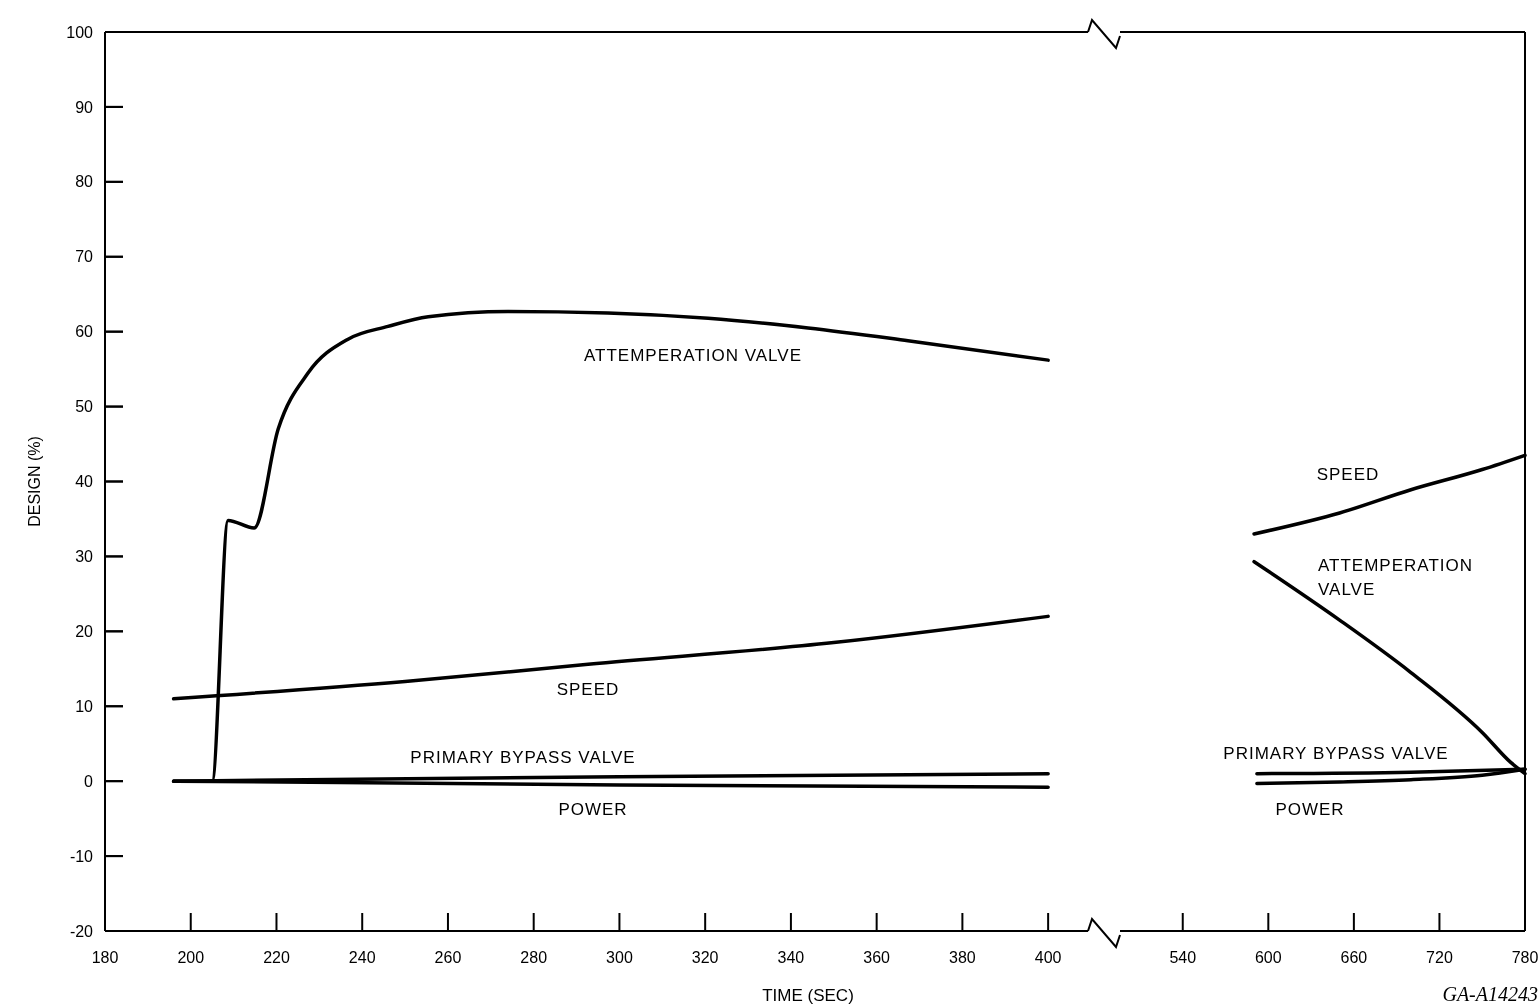 The height and width of the screenshot is (1005, 1540). I want to click on y-tick-label: 80, so click(84, 182).